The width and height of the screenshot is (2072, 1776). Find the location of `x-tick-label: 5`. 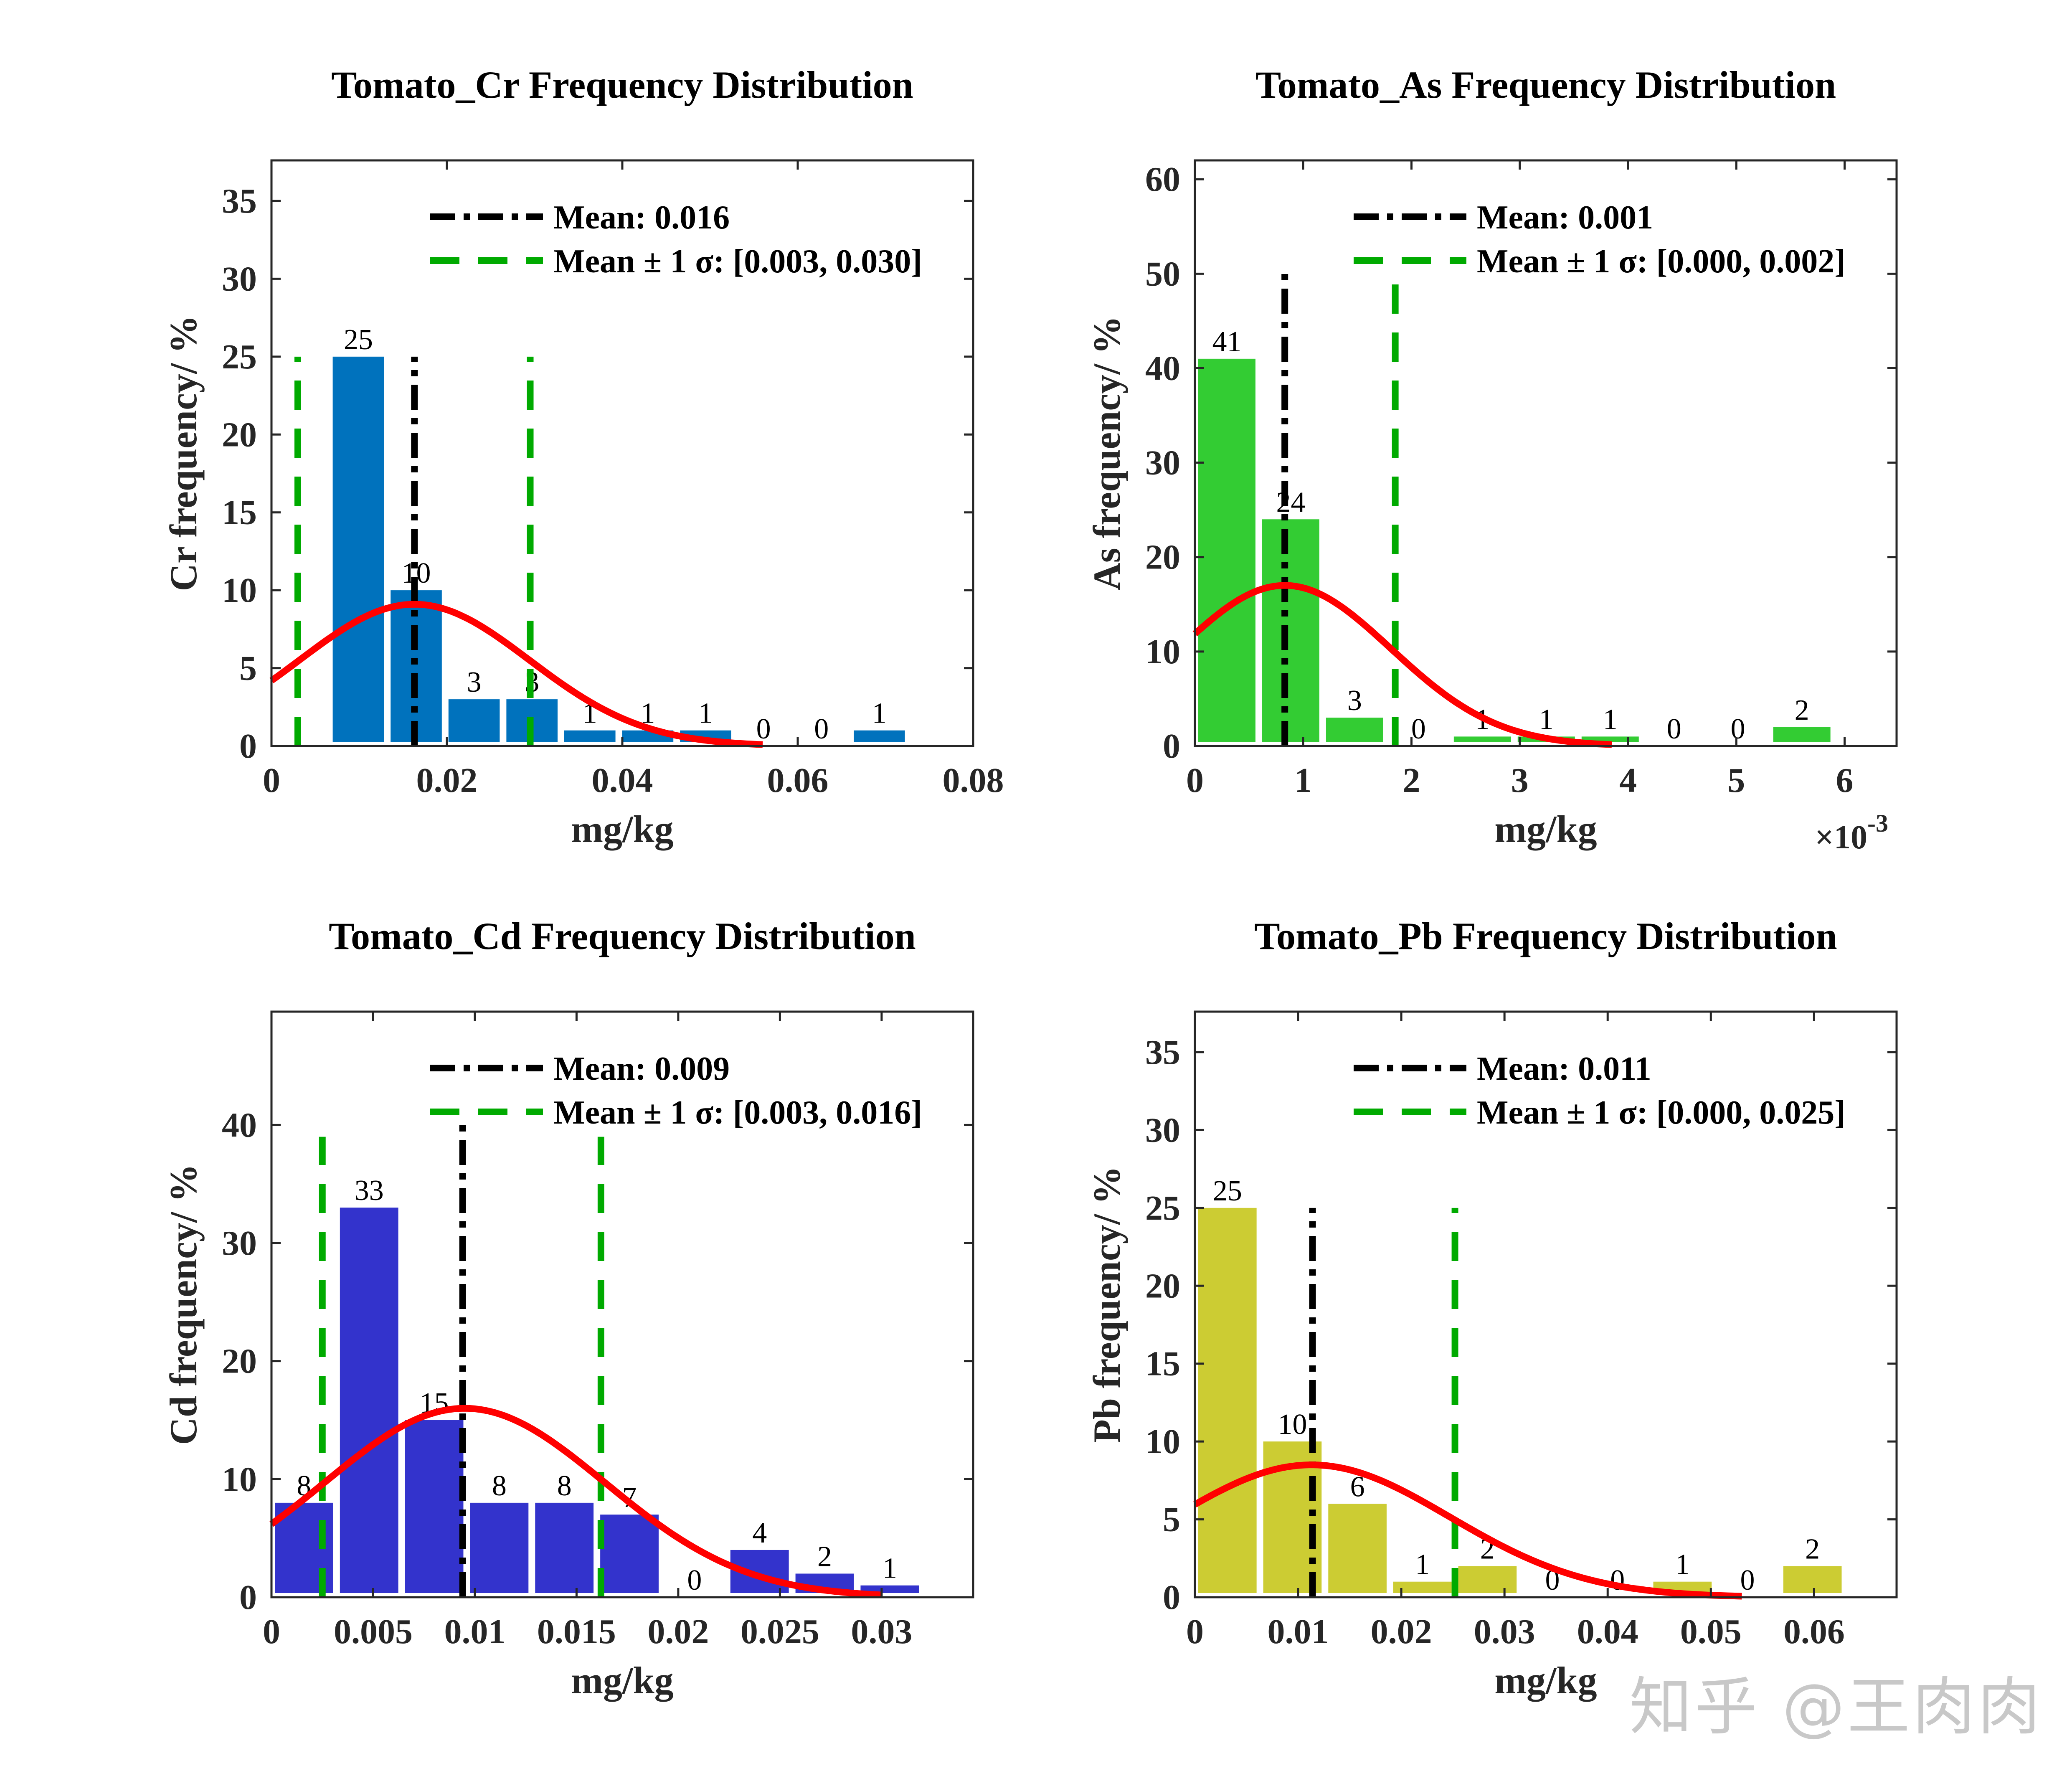

x-tick-label: 5 is located at coordinates (1736, 780).